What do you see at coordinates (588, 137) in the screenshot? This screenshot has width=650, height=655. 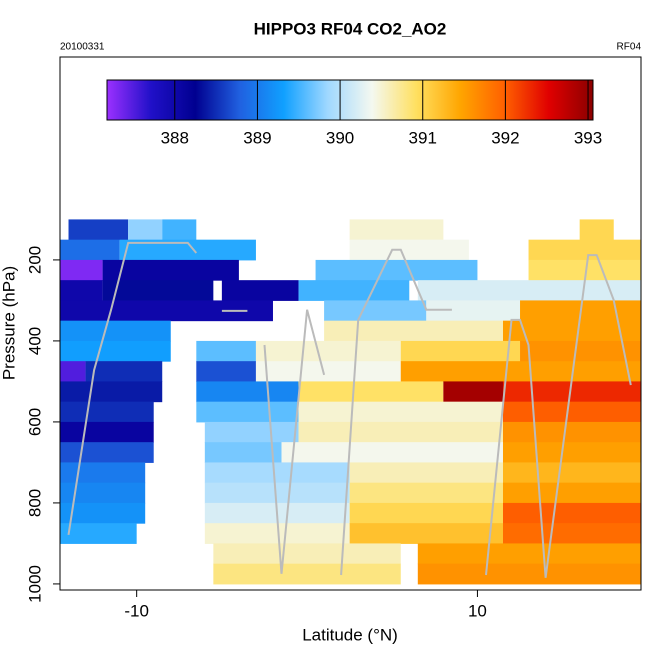 I see `colorbar-tick-label: 393` at bounding box center [588, 137].